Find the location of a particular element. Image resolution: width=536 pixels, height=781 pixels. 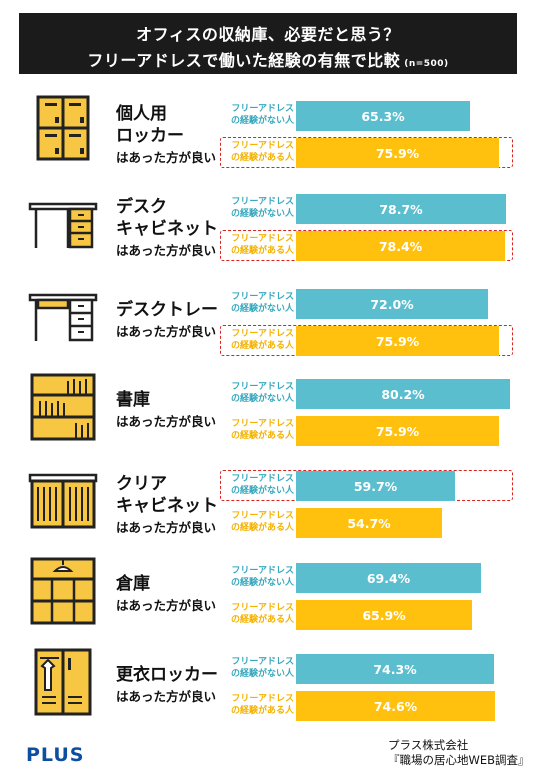

bar-row: フリーアドレス の経験がある人 65.9% is located at coordinates (367, 616).